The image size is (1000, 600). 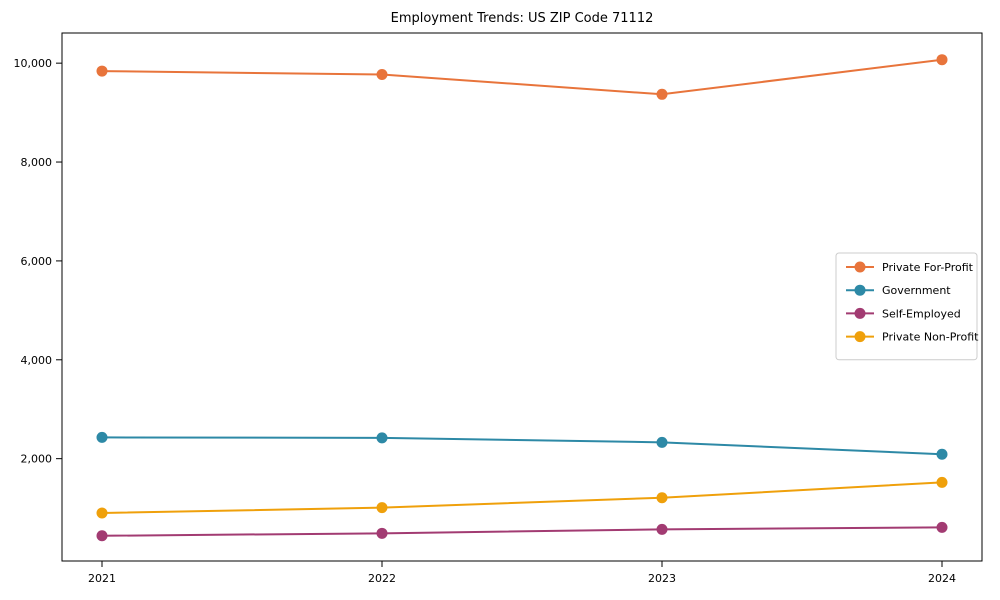 What do you see at coordinates (102, 578) in the screenshot?
I see `x-tick-label: 2021` at bounding box center [102, 578].